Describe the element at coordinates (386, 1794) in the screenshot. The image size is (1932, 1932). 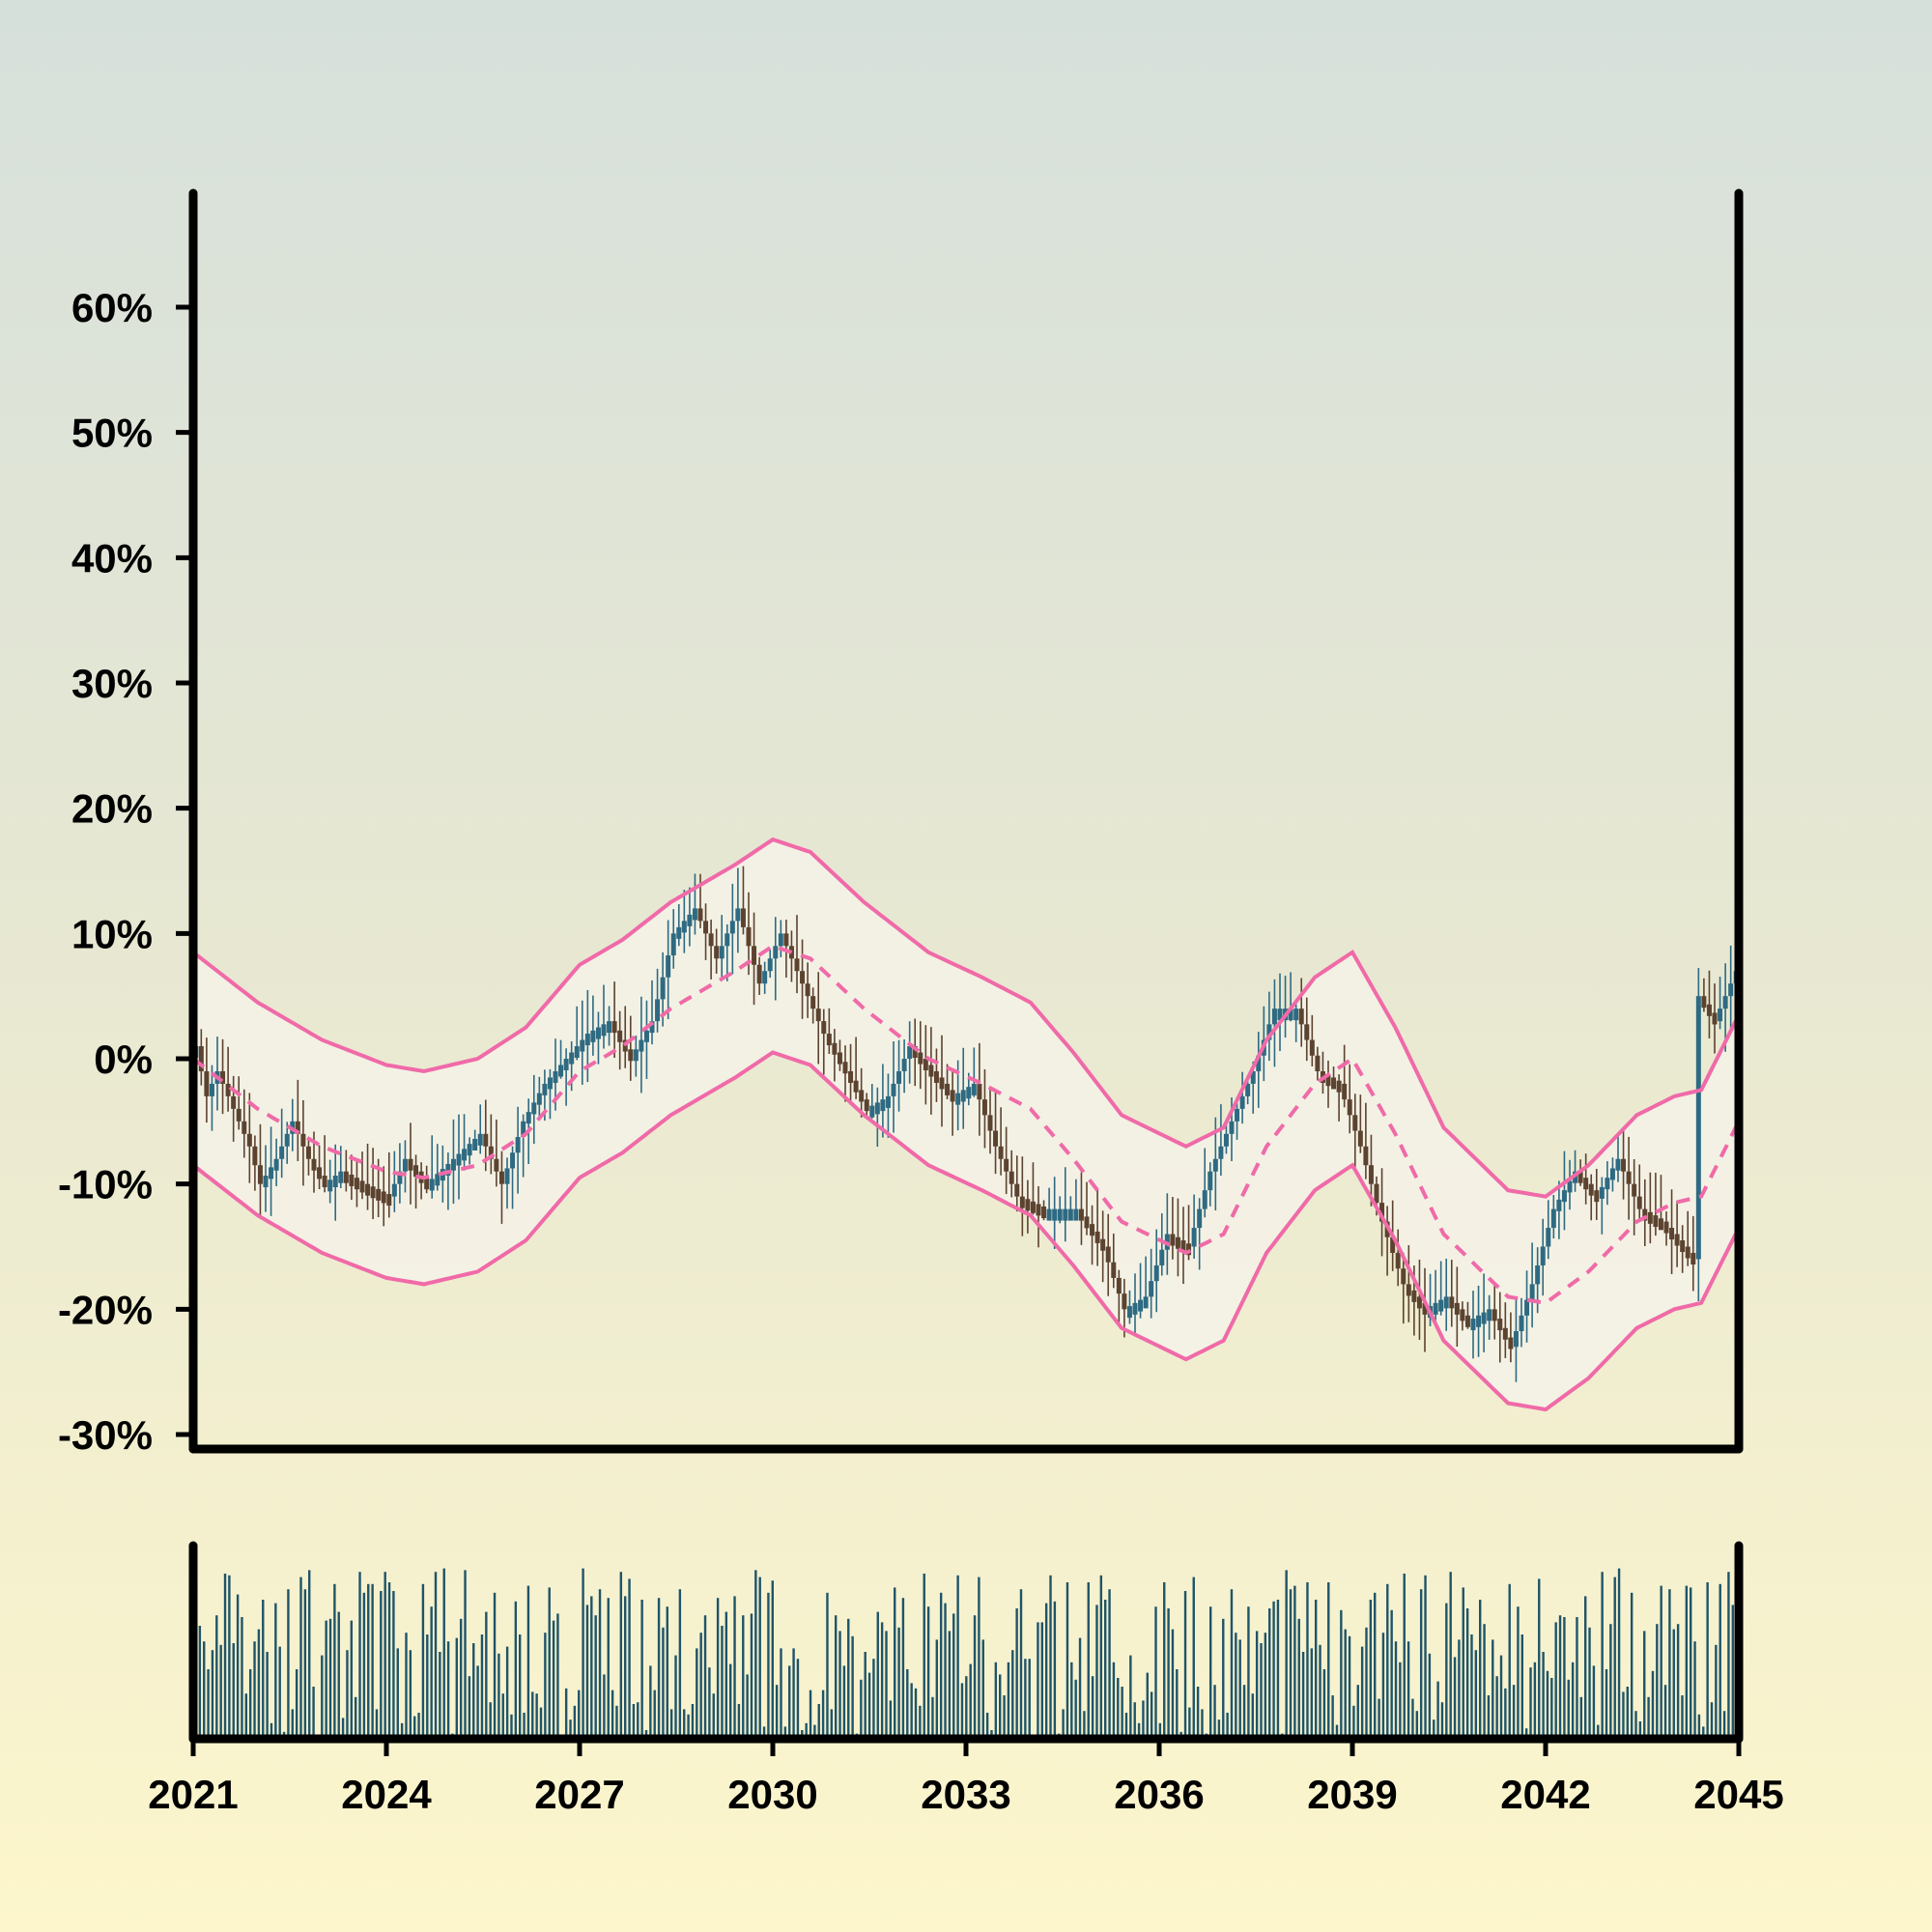
I see `x-tick-label: 2024` at that location.